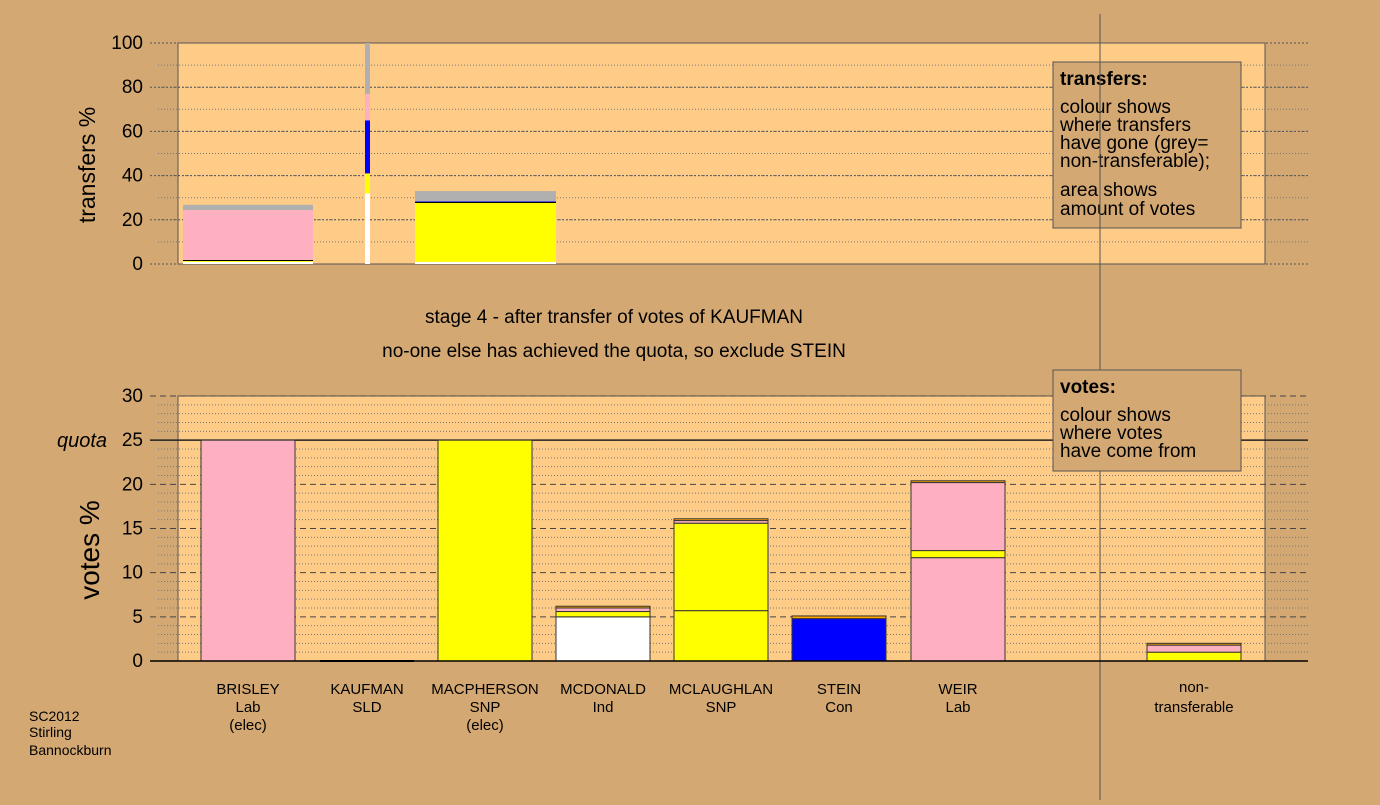 Image resolution: width=1380 pixels, height=805 pixels. What do you see at coordinates (366, 707) in the screenshot?
I see `candidate-party: SLD` at bounding box center [366, 707].